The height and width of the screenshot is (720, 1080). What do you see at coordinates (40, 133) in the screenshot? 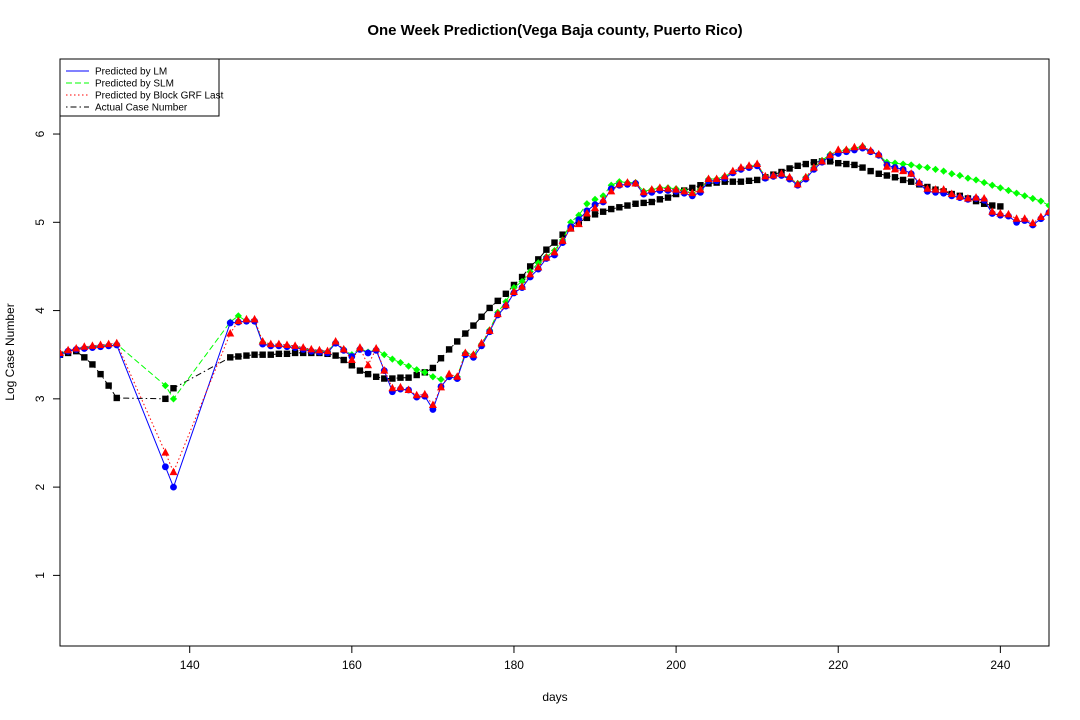
I see `y-tick-label: 6` at bounding box center [40, 133].